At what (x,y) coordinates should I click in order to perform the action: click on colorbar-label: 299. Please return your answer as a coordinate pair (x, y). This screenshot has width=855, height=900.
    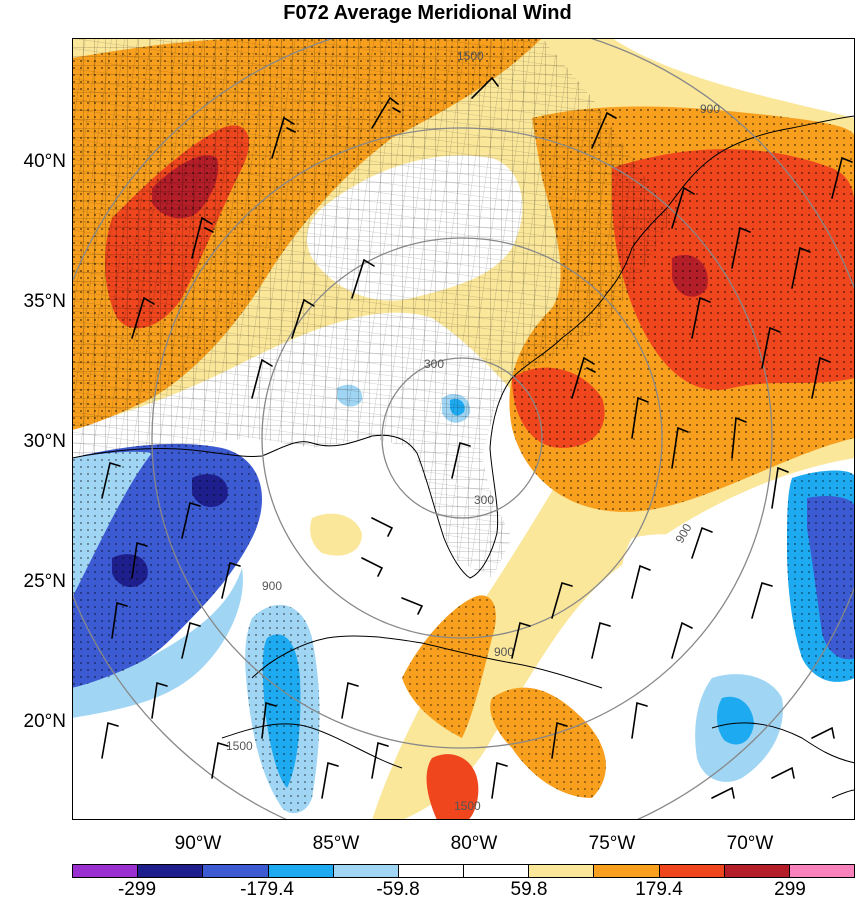
    Looking at the image, I should click on (790, 889).